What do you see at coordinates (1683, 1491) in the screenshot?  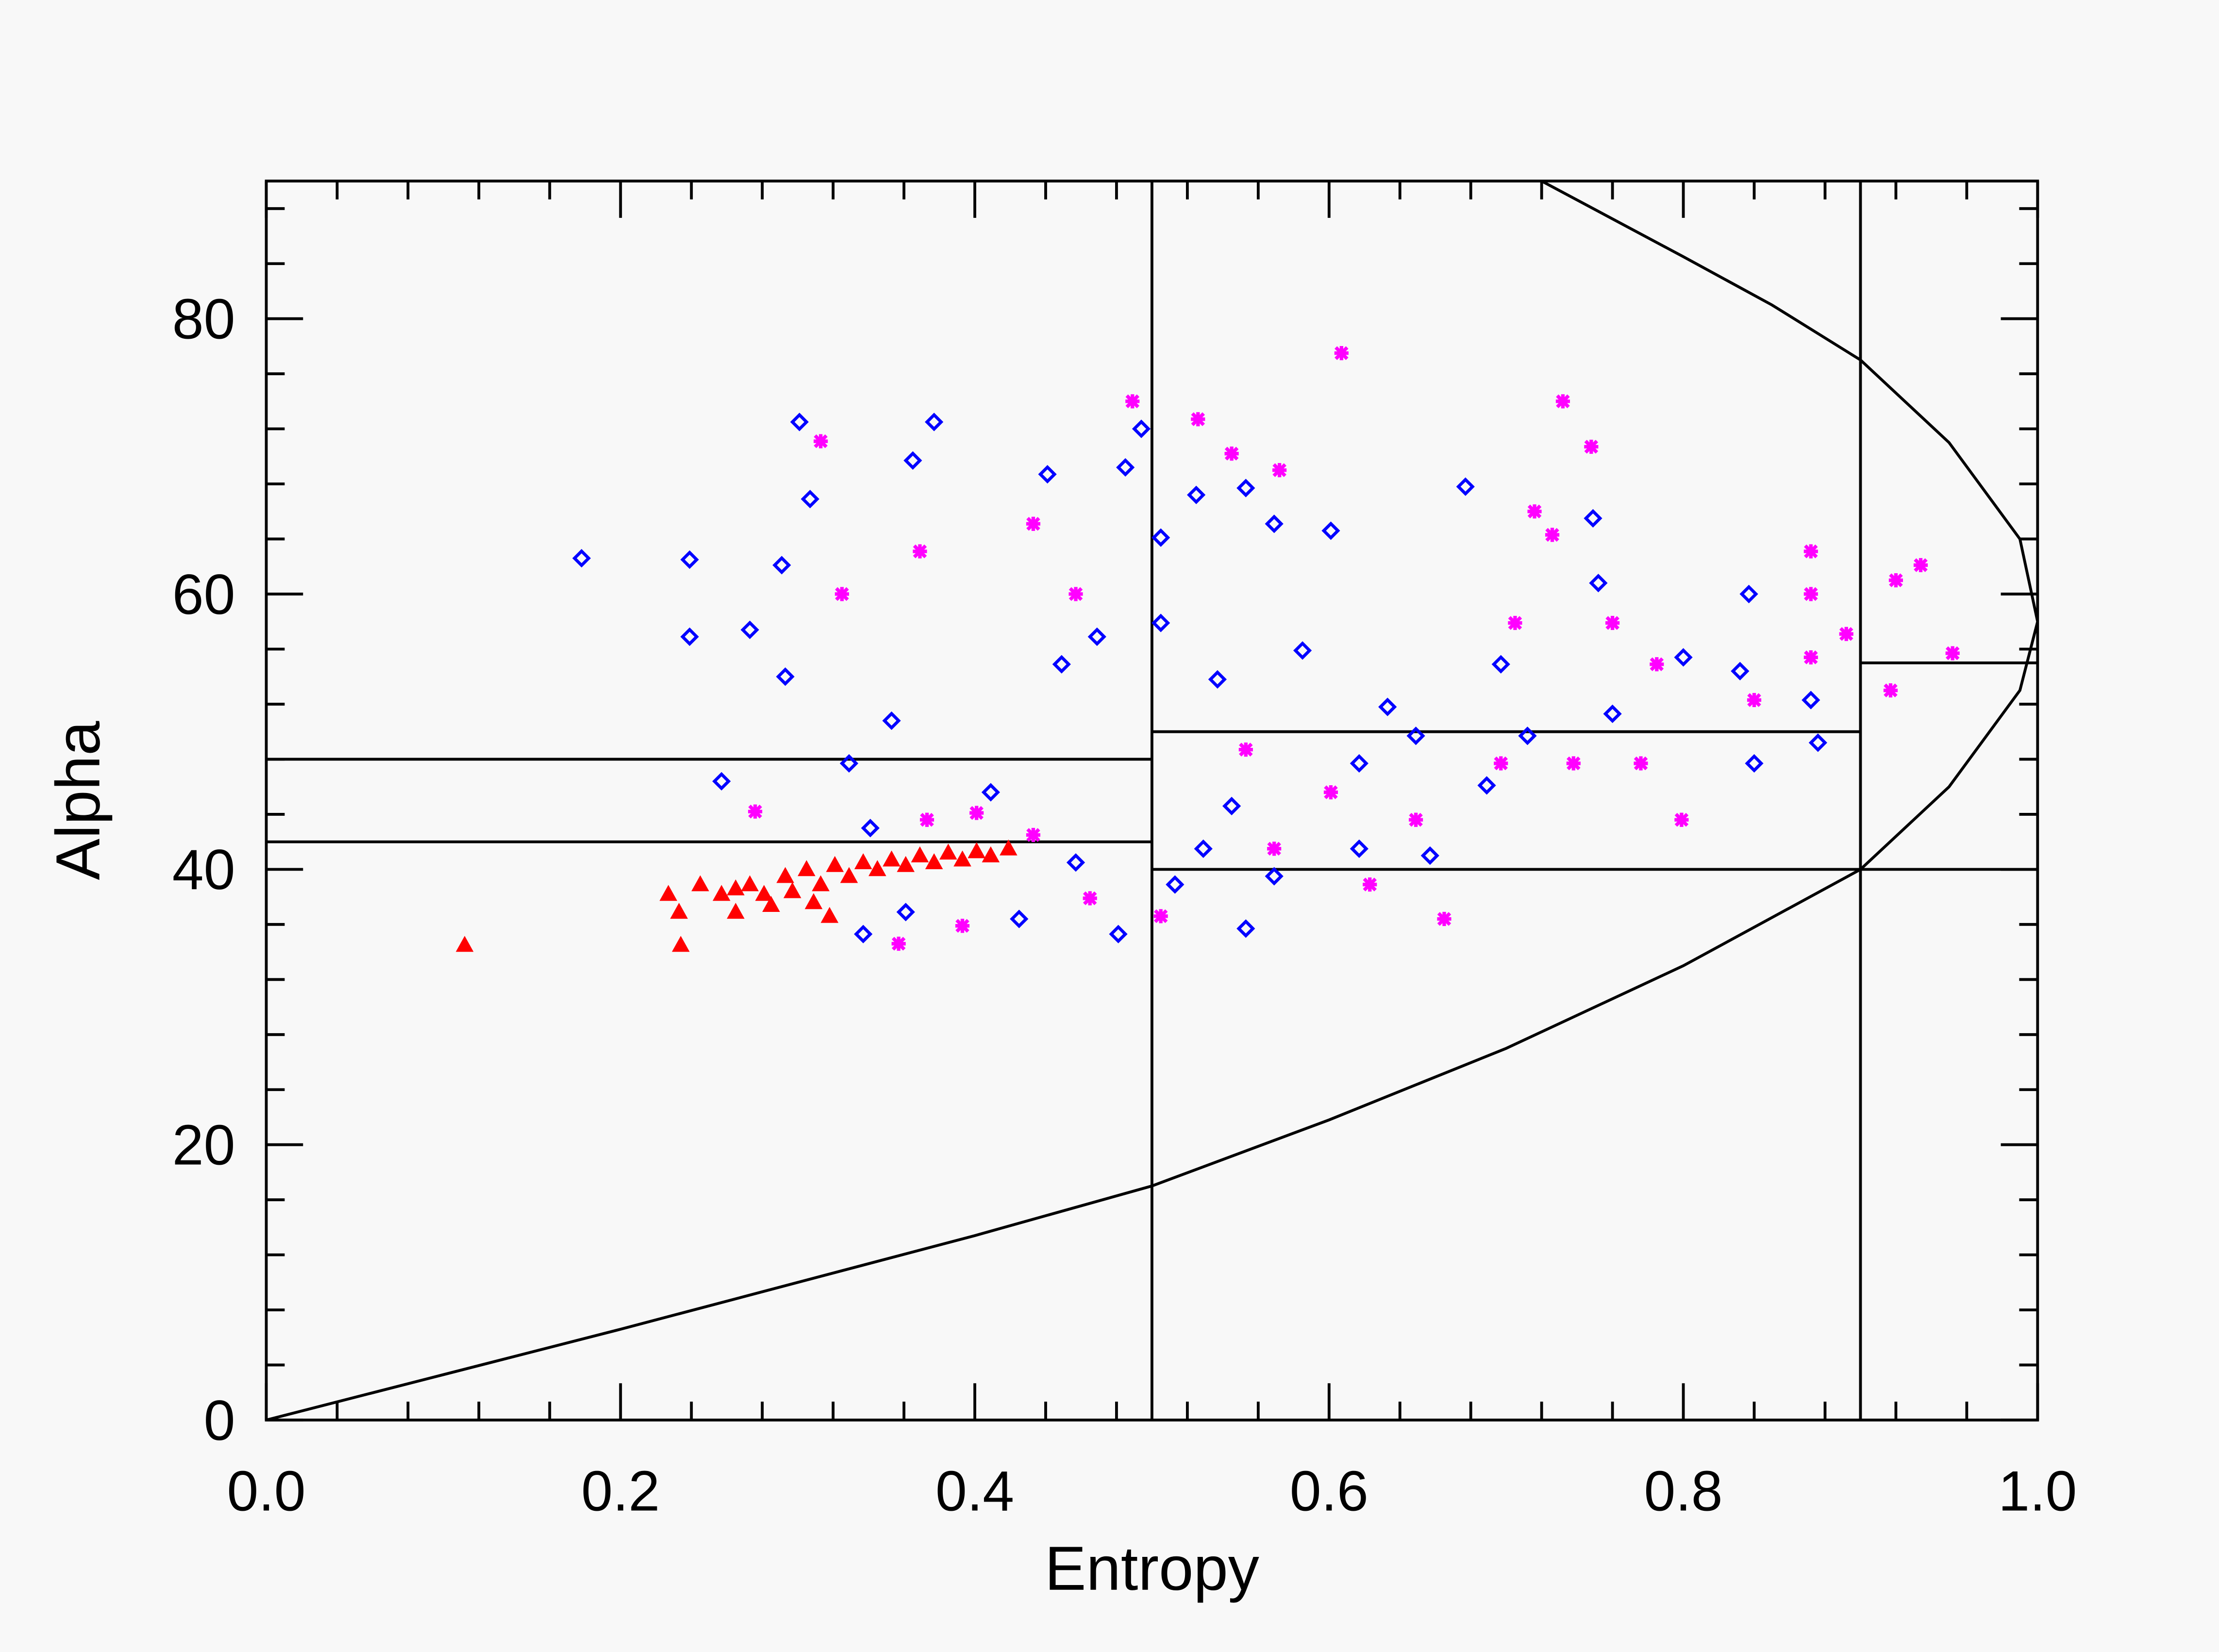 I see `x-tick-label: 0.8` at bounding box center [1683, 1491].